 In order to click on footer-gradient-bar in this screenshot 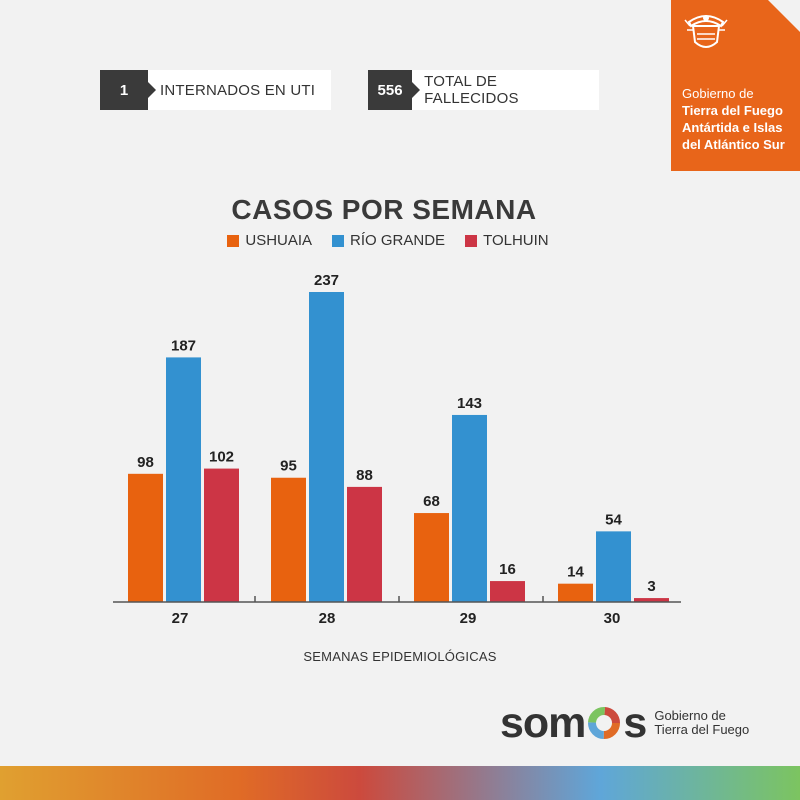, I will do `click(400, 783)`.